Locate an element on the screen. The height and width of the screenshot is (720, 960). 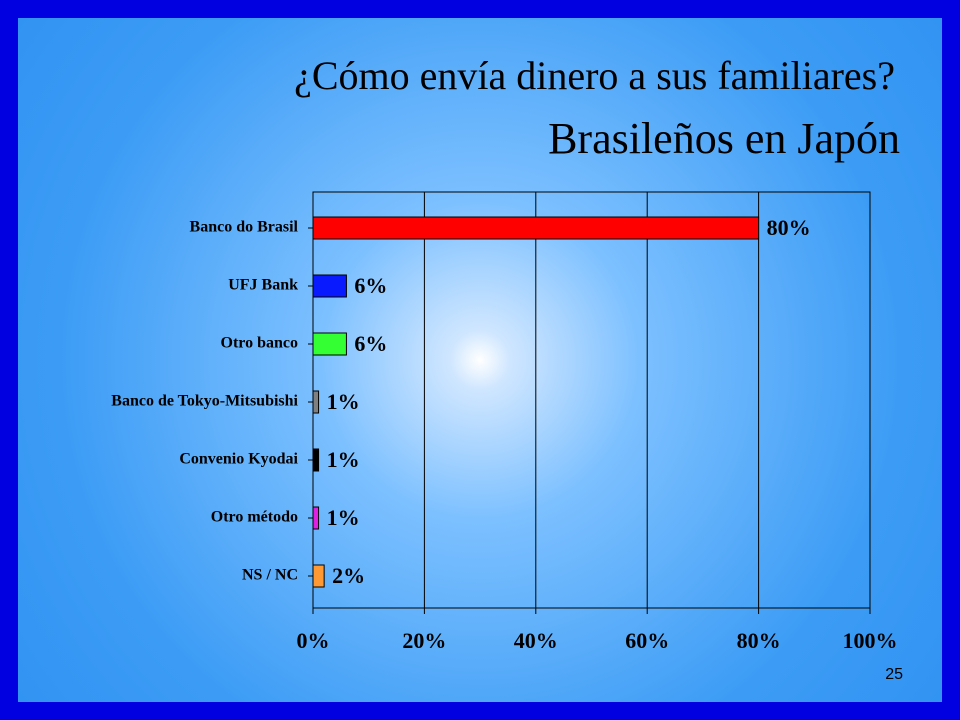
x-tick-label: 40% is located at coordinates (536, 640).